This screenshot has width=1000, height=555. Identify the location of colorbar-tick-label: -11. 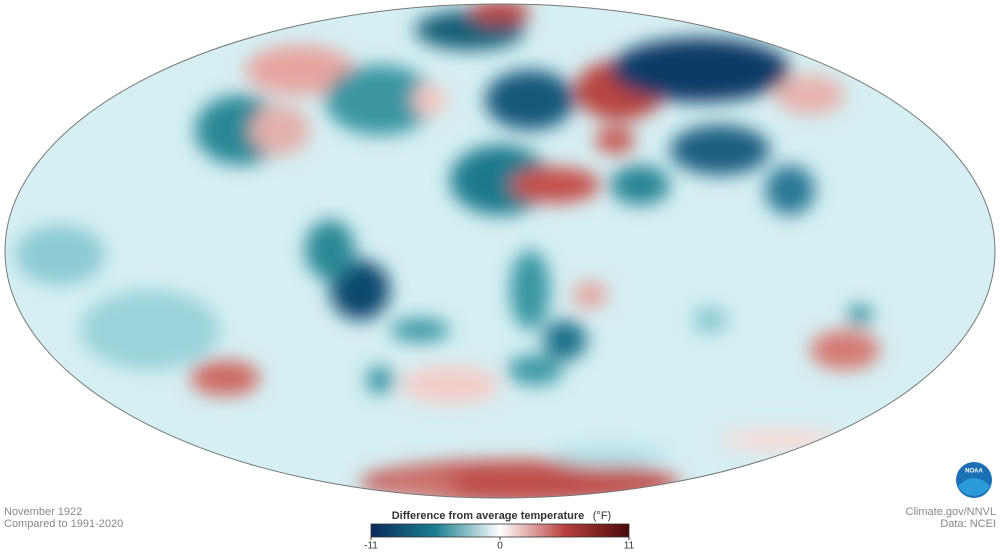
(371, 546).